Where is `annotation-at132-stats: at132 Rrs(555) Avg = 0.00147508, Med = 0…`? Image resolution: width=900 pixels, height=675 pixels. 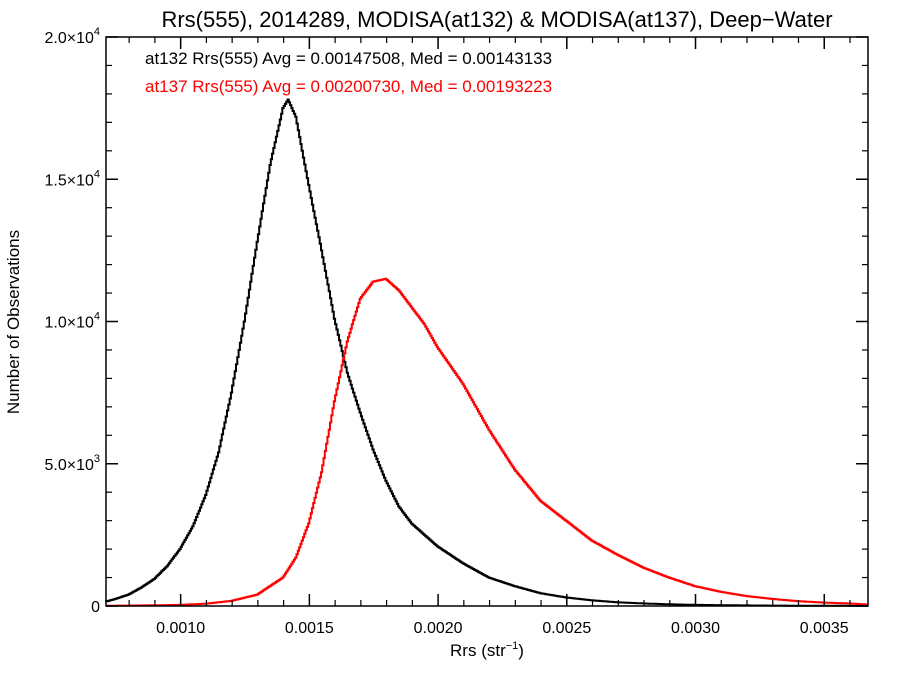 annotation-at132-stats: at132 Rrs(555) Avg = 0.00147508, Med = 0… is located at coordinates (348, 58).